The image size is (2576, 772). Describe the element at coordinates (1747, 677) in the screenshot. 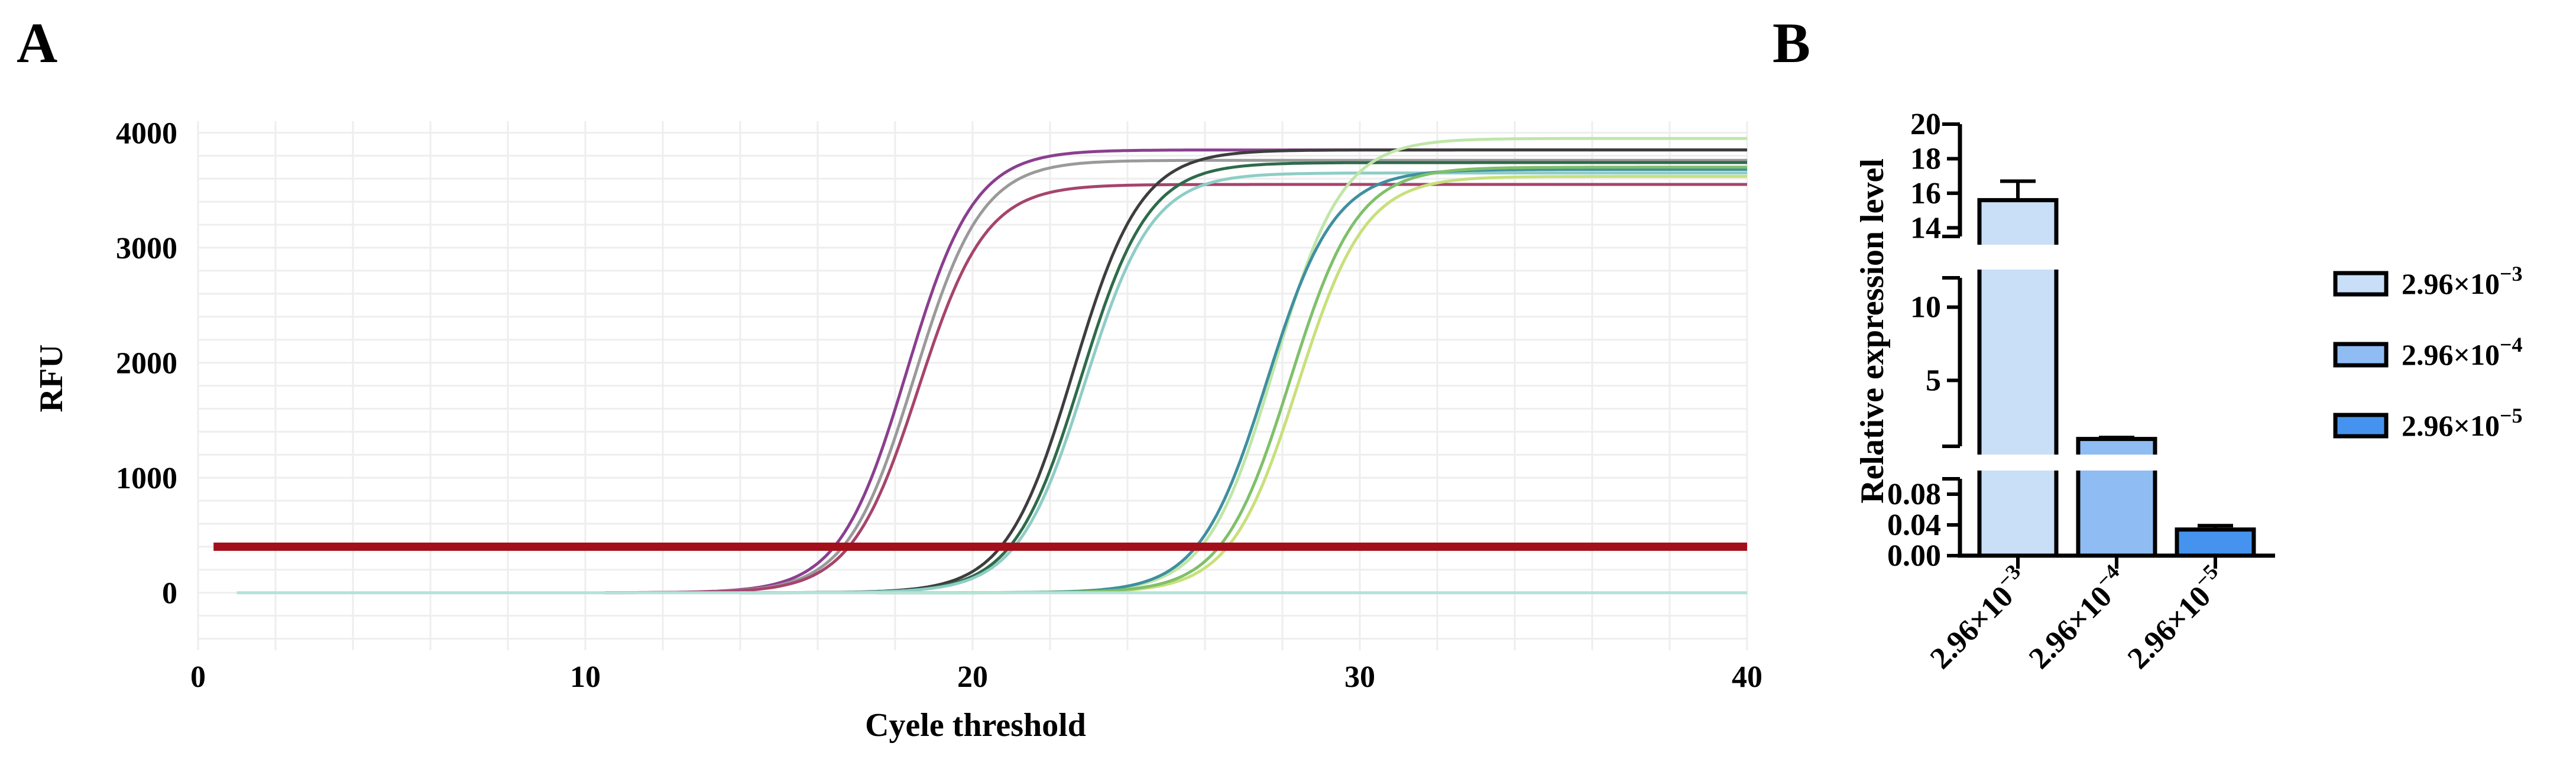

I see `x-tick-label: 40` at that location.